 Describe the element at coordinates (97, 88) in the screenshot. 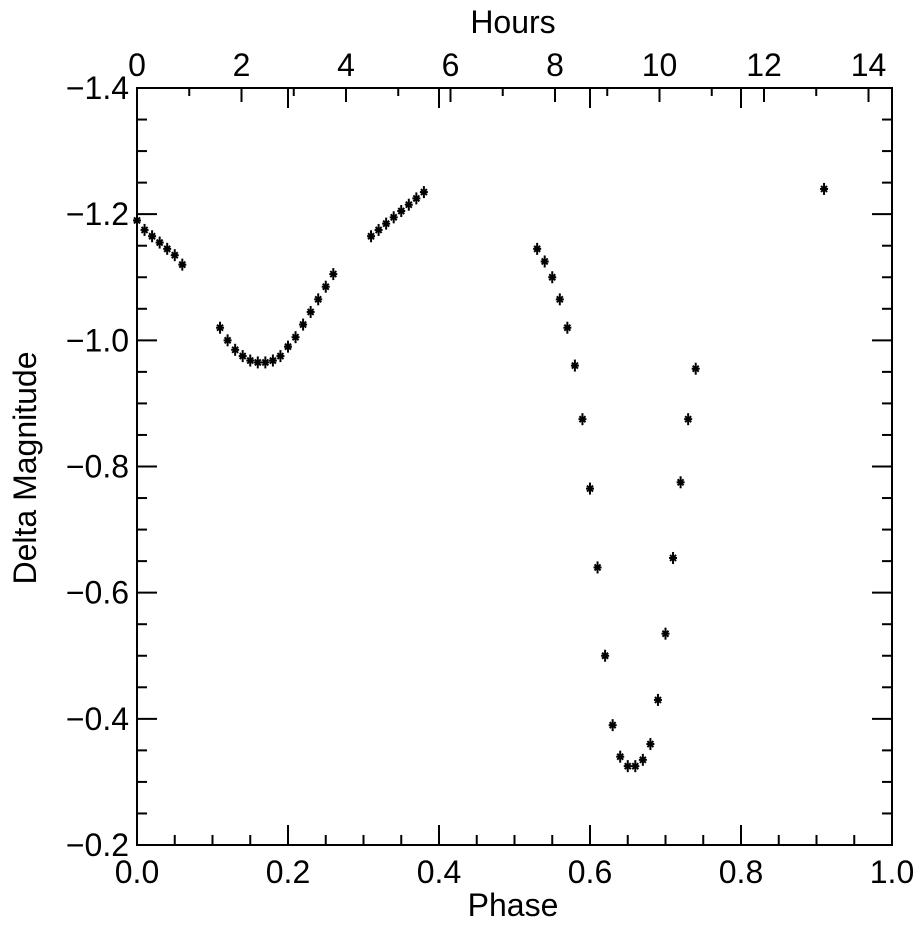

I see `y-tick-label: −1.4` at that location.